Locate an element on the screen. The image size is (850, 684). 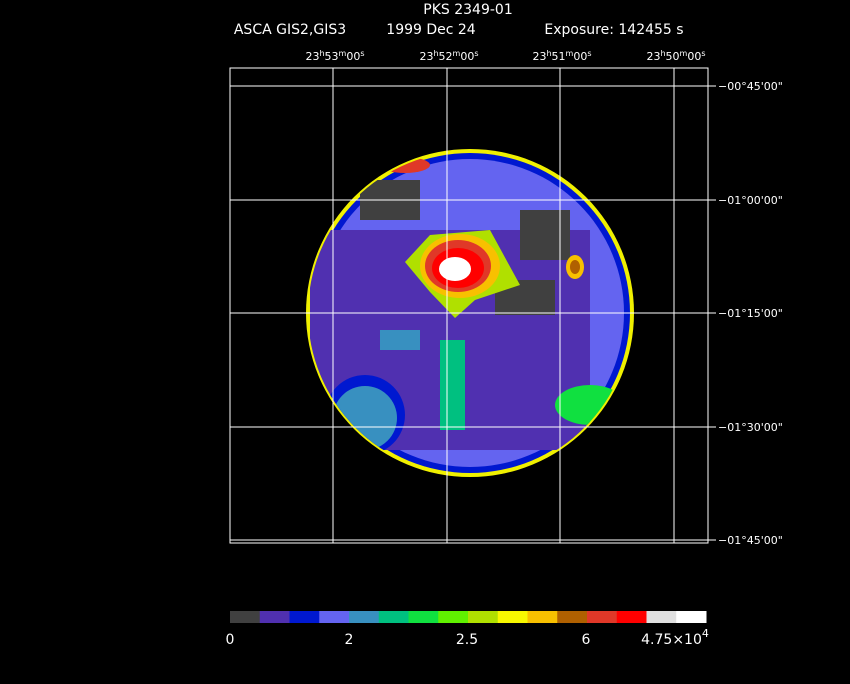
ra-label: 23h52m00s is located at coordinates (448, 56).